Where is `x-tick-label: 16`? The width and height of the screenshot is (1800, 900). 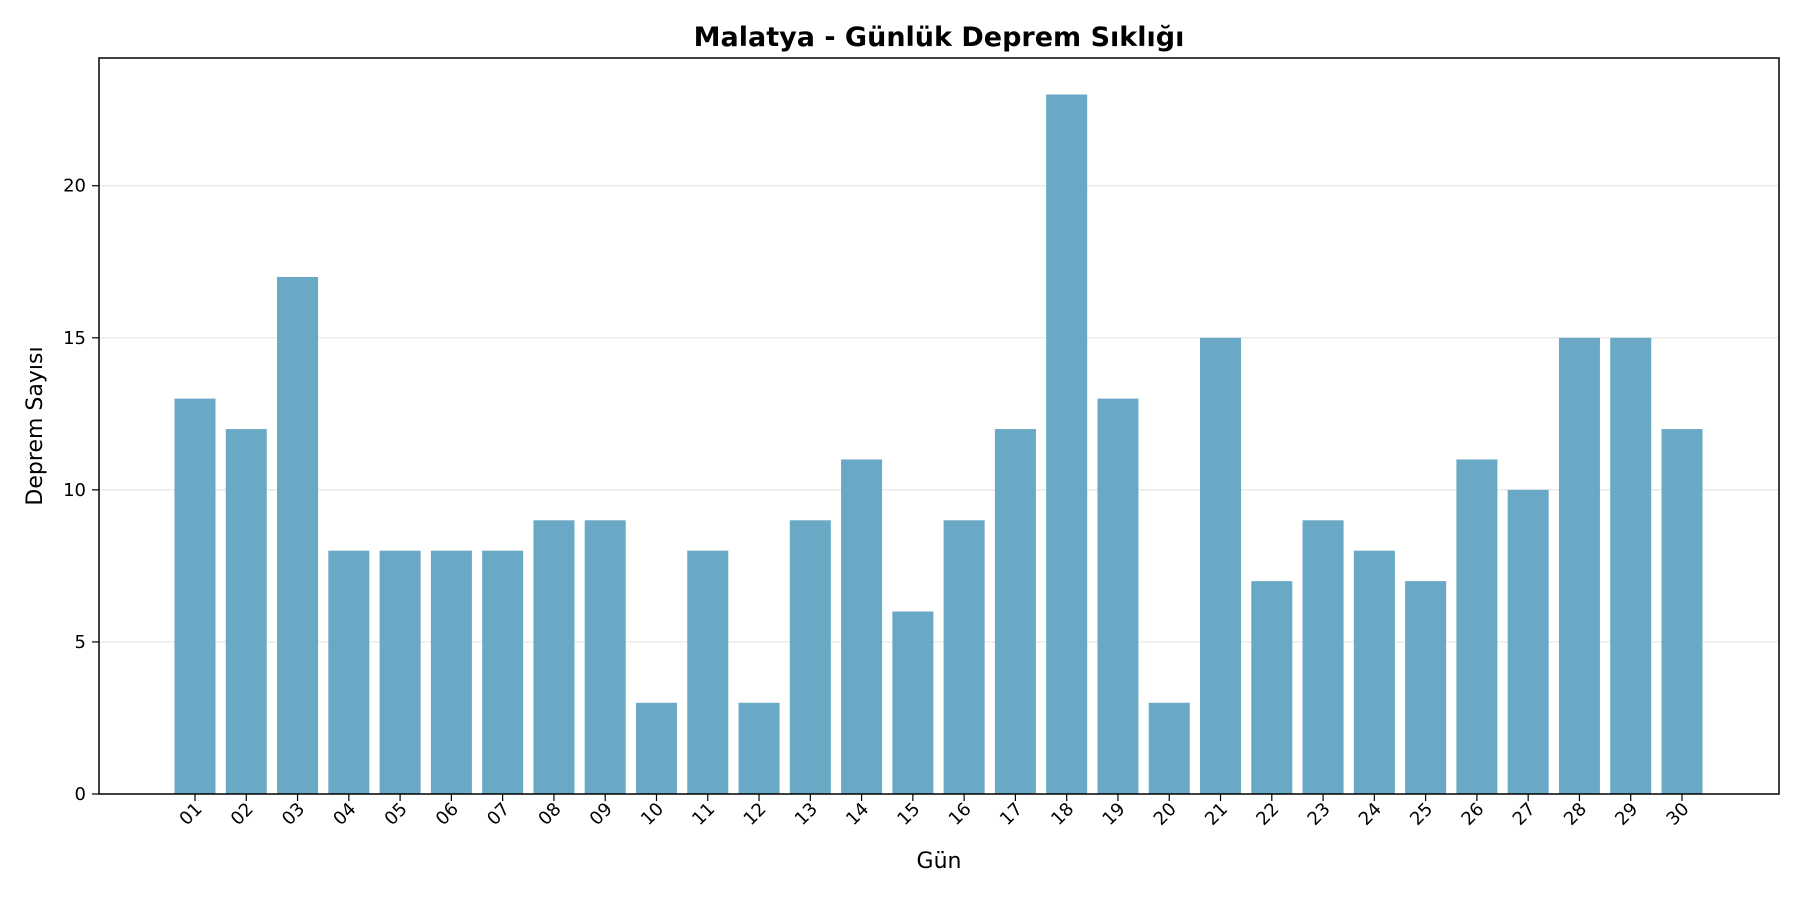
x-tick-label: 16 is located at coordinates (960, 814).